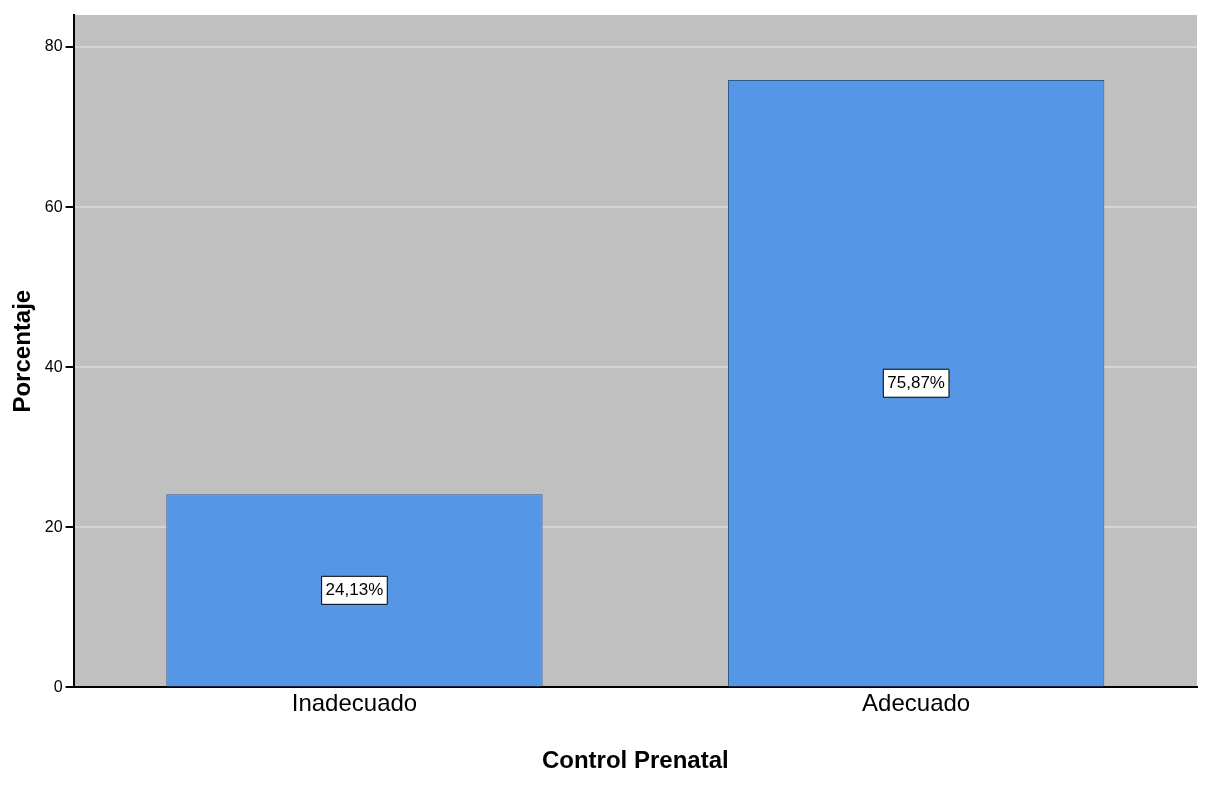  I want to click on y-tick-label: 80, so click(53, 46).